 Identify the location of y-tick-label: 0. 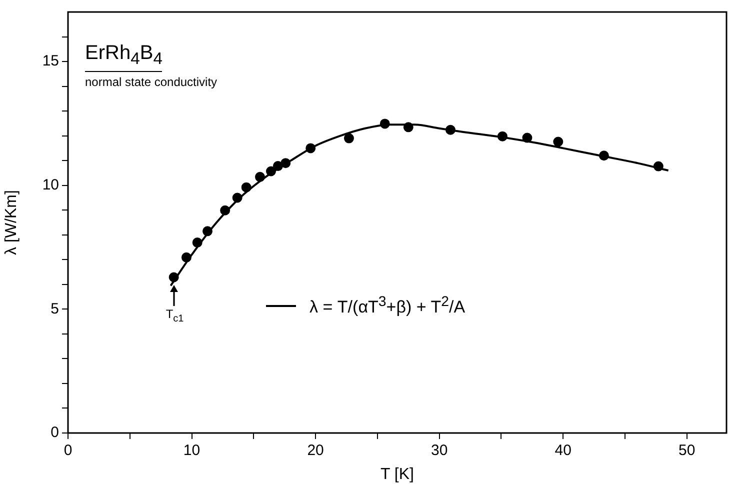
(54, 433).